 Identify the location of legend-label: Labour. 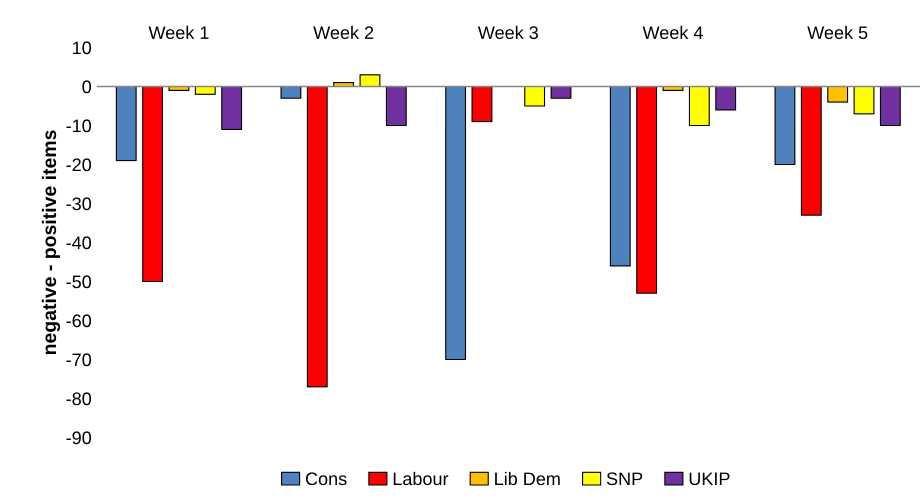
(421, 479).